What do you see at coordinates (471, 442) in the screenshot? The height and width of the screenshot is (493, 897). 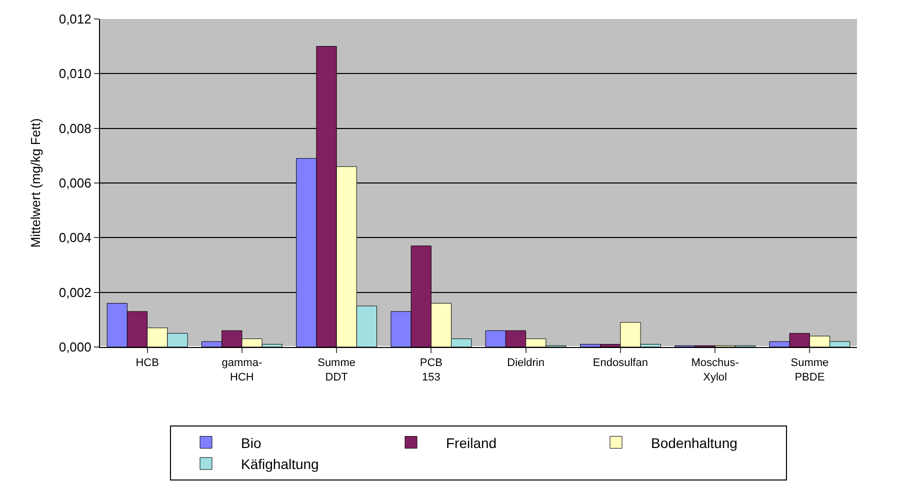 I see `legend-label: Freiland` at bounding box center [471, 442].